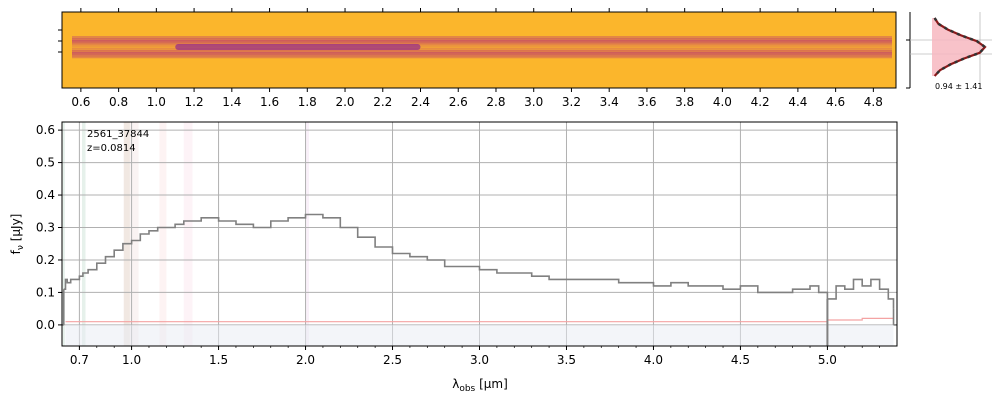  I want to click on x-axis-label: λobs [μm], so click(480, 385).